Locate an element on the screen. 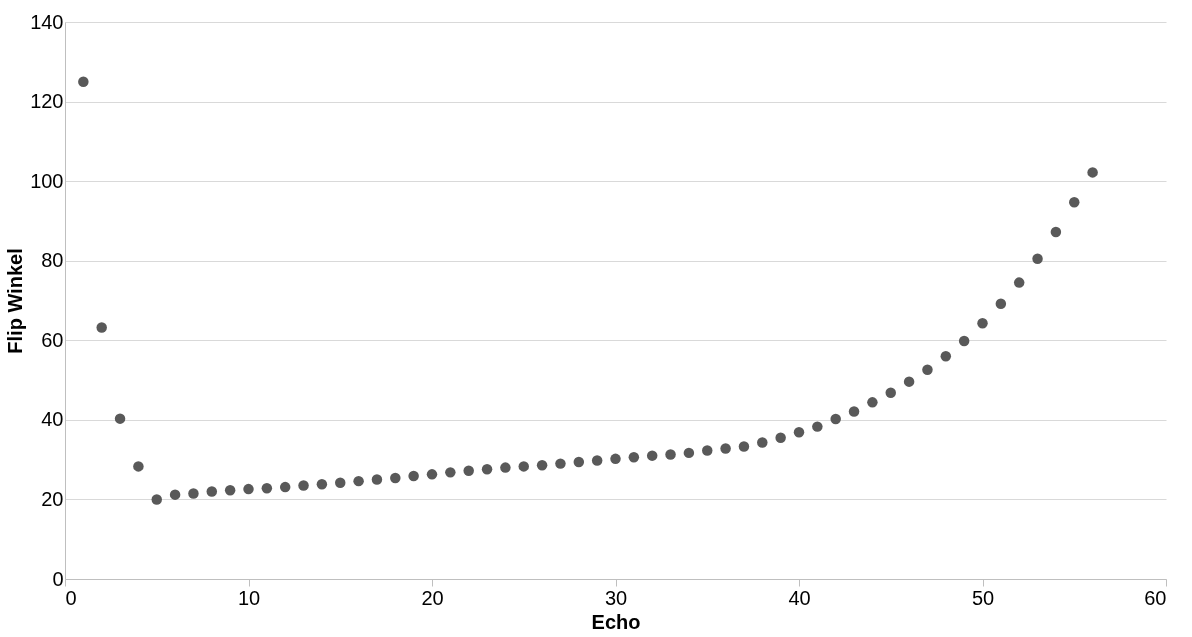  y-tick-label: 60 is located at coordinates (52, 339).